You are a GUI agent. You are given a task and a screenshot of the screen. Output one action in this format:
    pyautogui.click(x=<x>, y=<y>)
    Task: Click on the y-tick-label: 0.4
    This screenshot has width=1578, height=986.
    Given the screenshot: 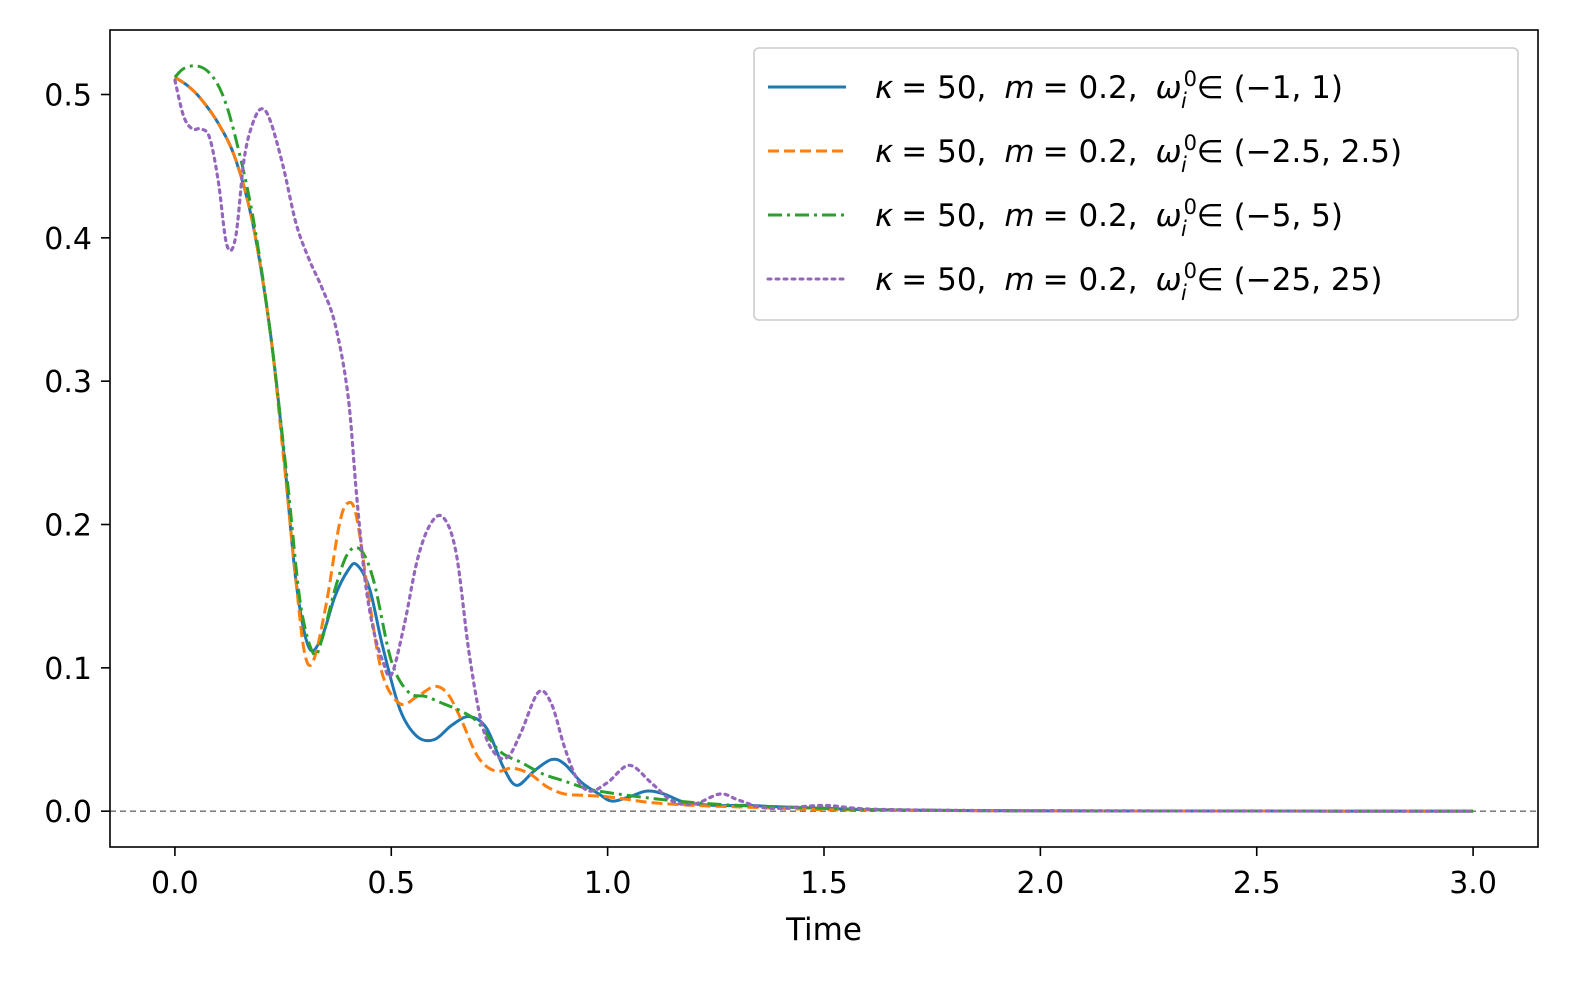 What is the action you would take?
    pyautogui.click(x=68, y=239)
    